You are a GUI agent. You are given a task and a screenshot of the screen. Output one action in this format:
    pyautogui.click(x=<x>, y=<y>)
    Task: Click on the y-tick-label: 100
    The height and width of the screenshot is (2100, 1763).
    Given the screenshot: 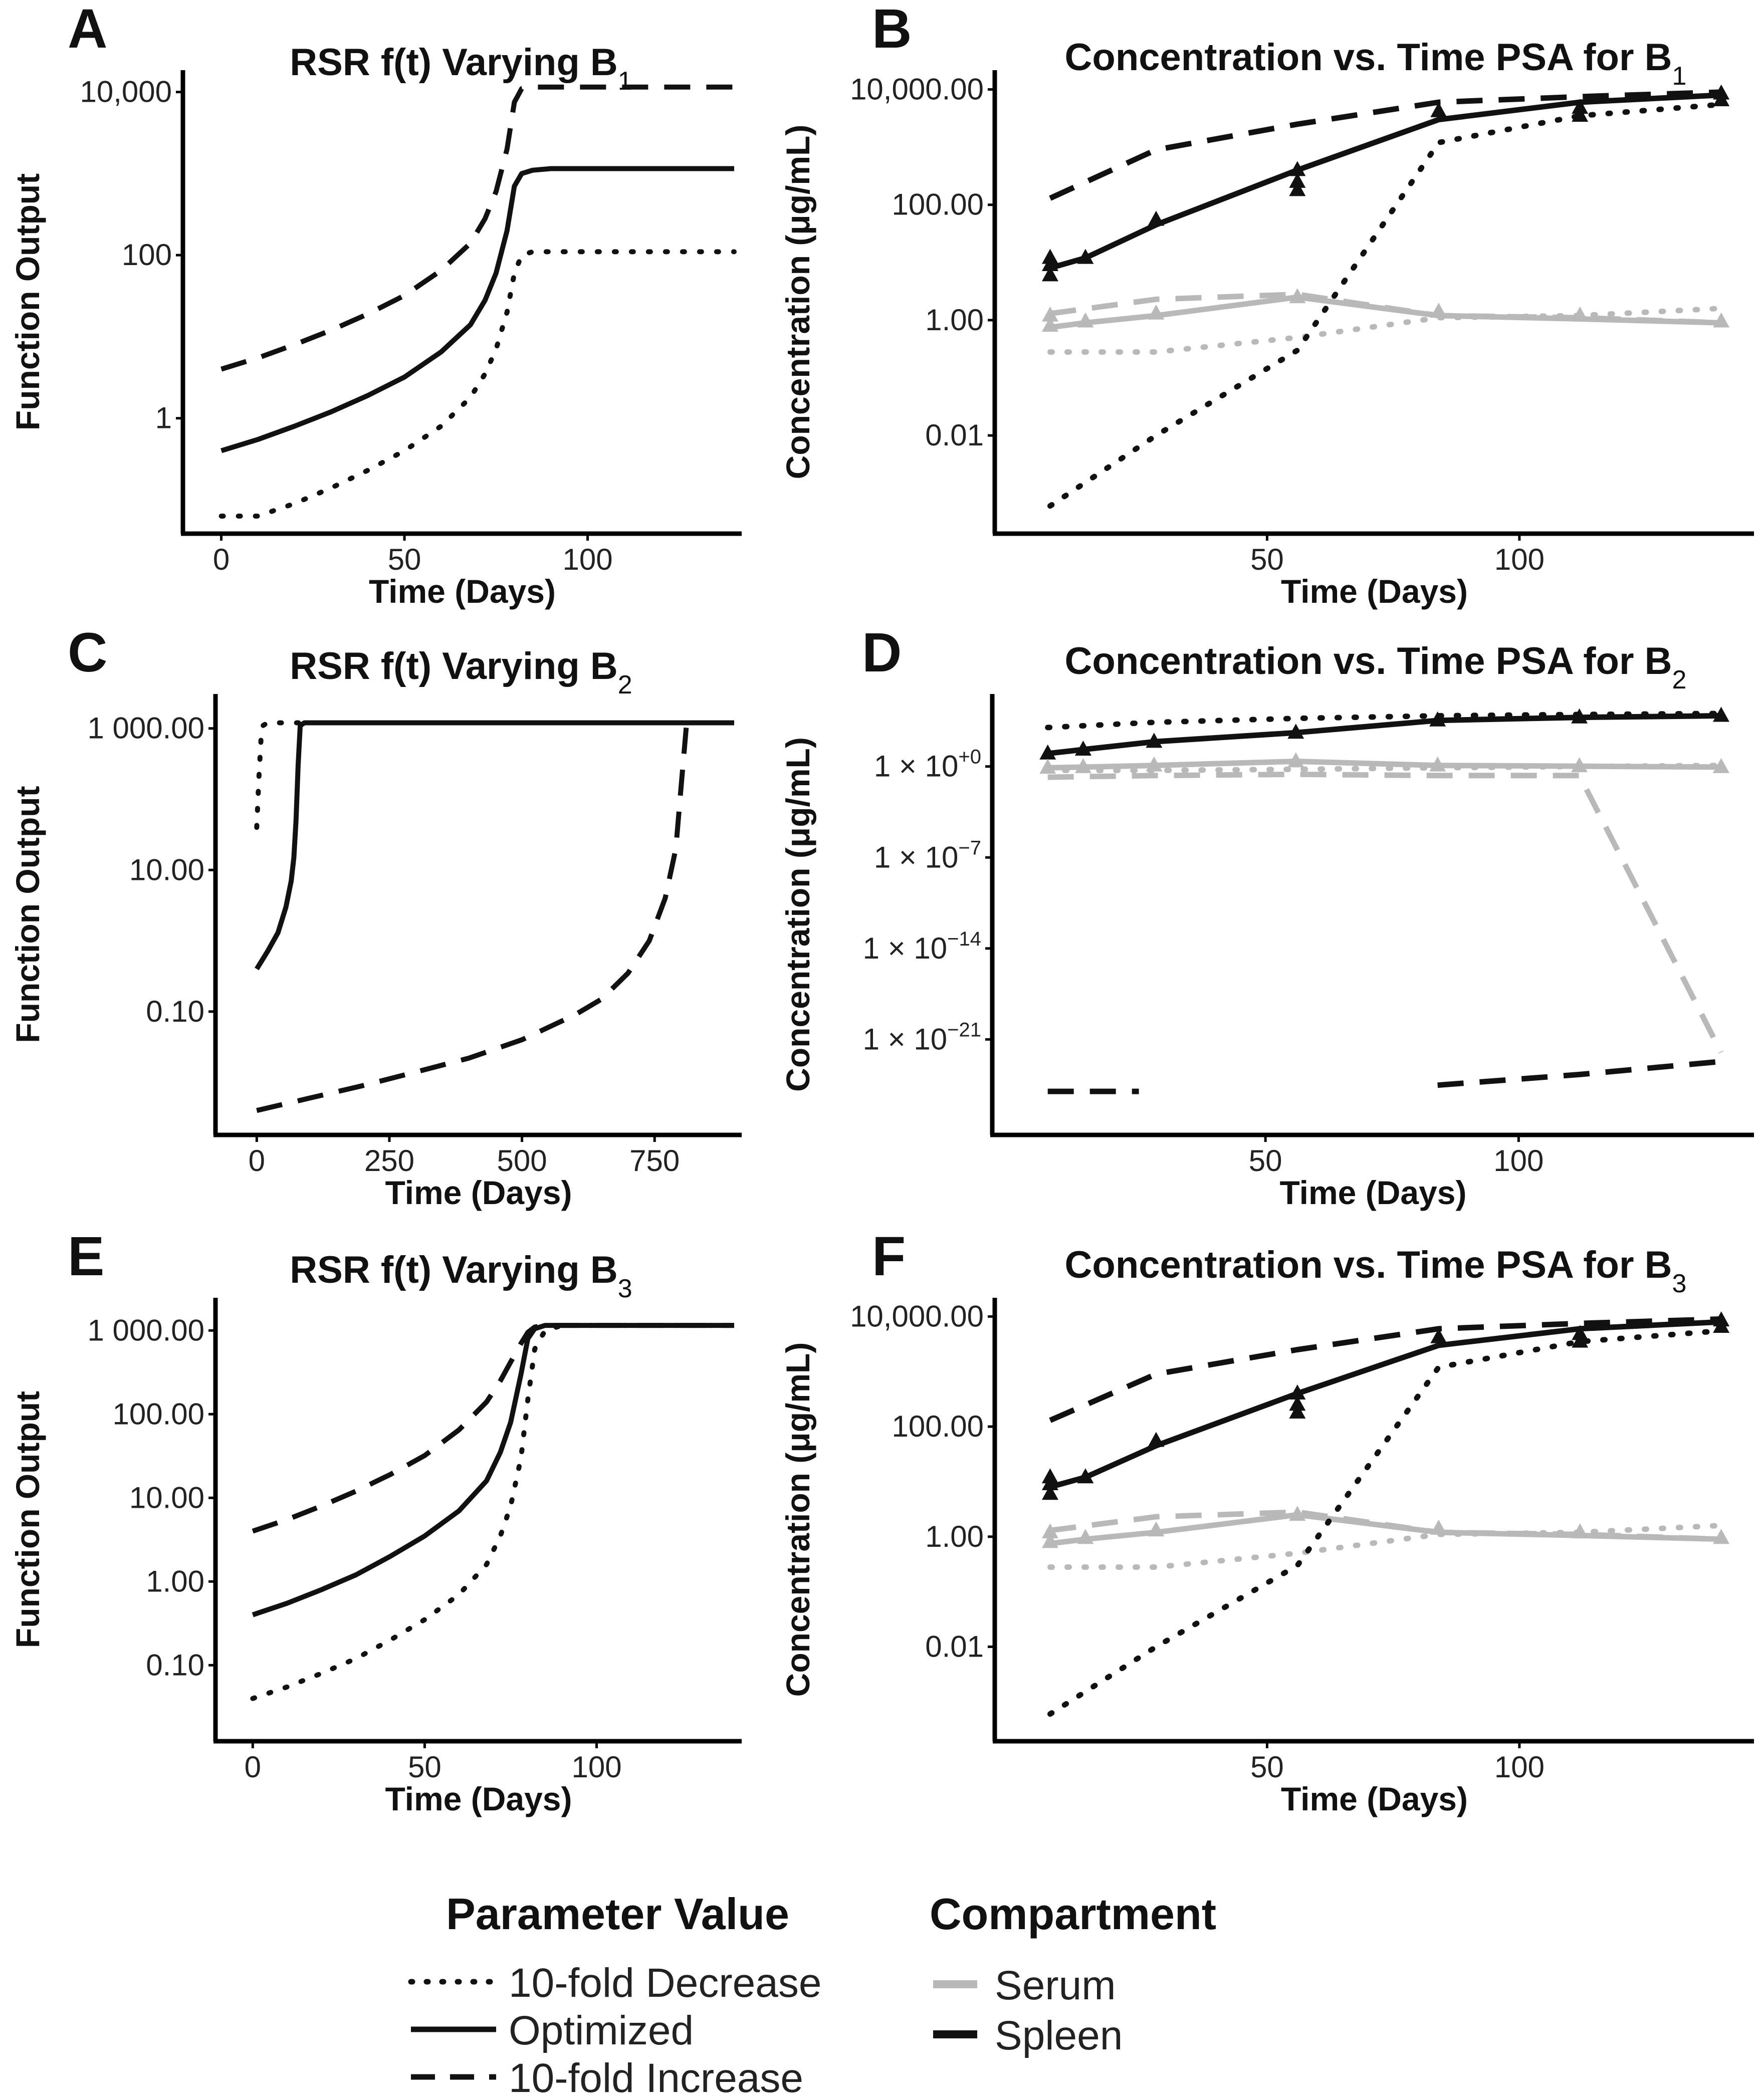 What is the action you would take?
    pyautogui.click(x=147, y=255)
    